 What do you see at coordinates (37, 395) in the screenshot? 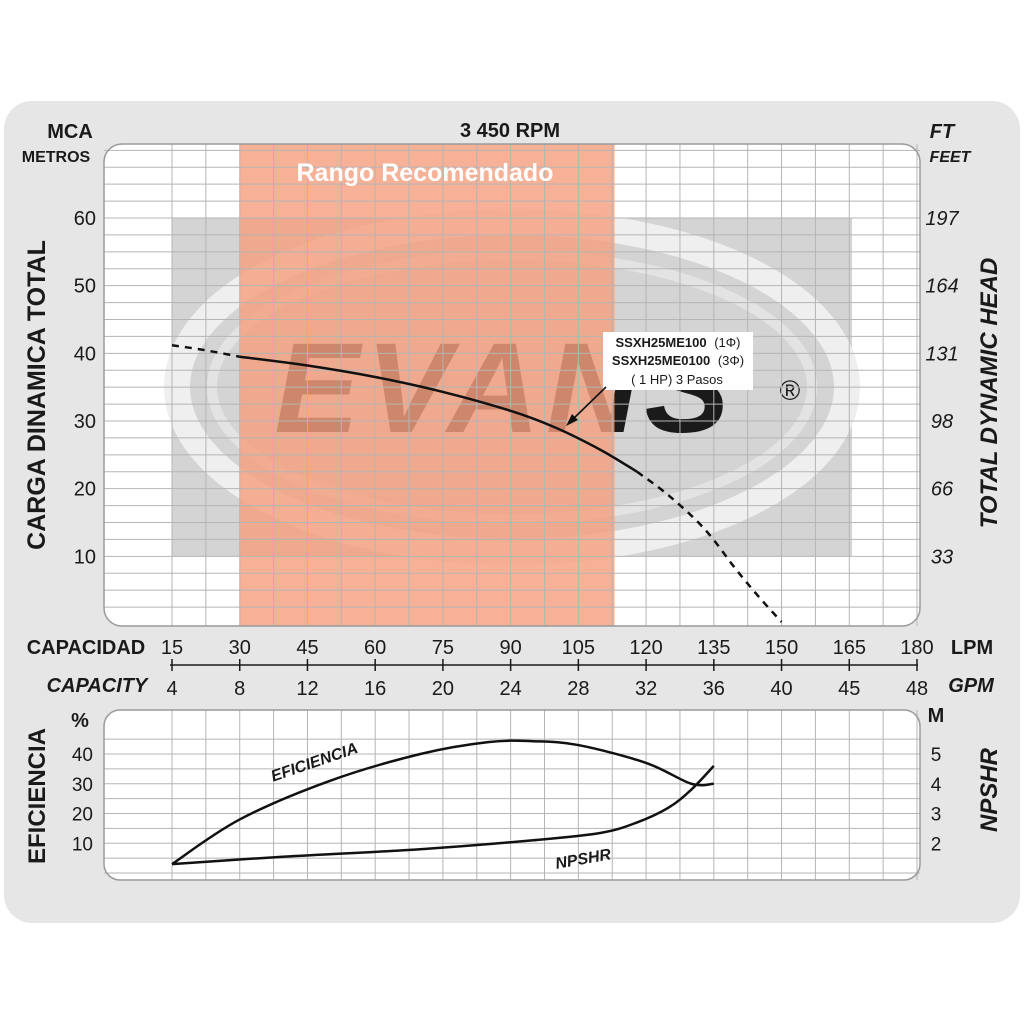
I see `y-axis-title-left: CARGA DINAMICA TOTAL` at bounding box center [37, 395].